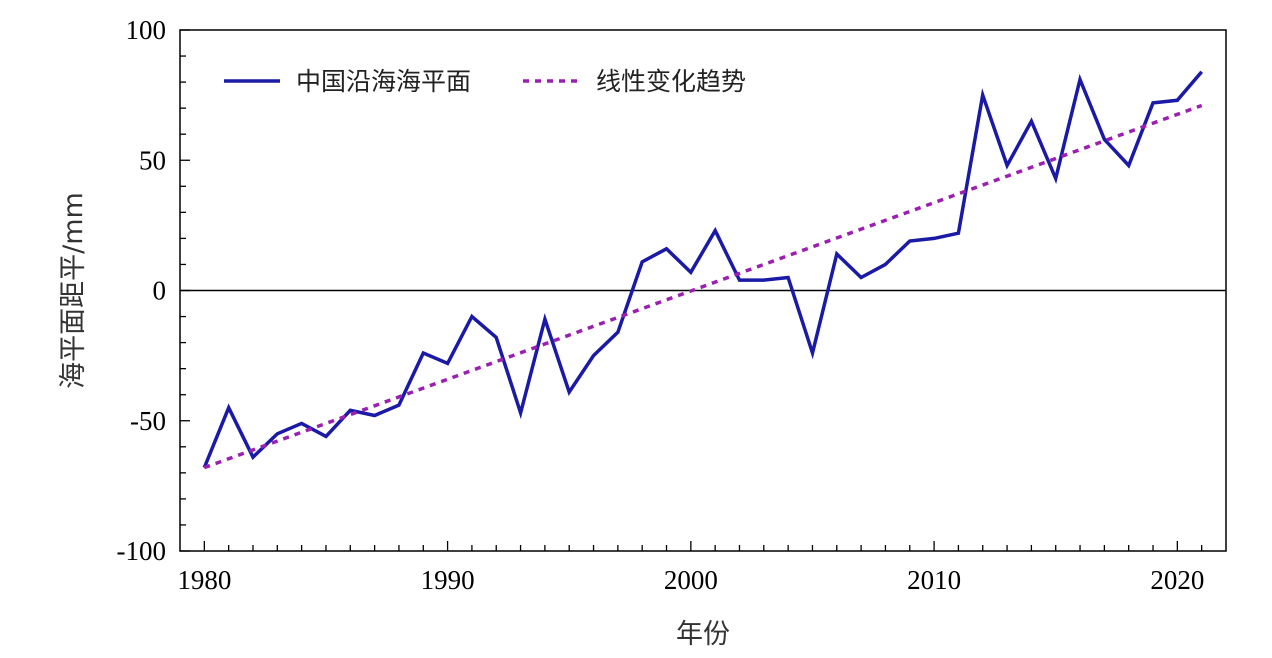 The image size is (1272, 658). What do you see at coordinates (73, 290) in the screenshot?
I see `y-axis-title: 海平面距平/mm` at bounding box center [73, 290].